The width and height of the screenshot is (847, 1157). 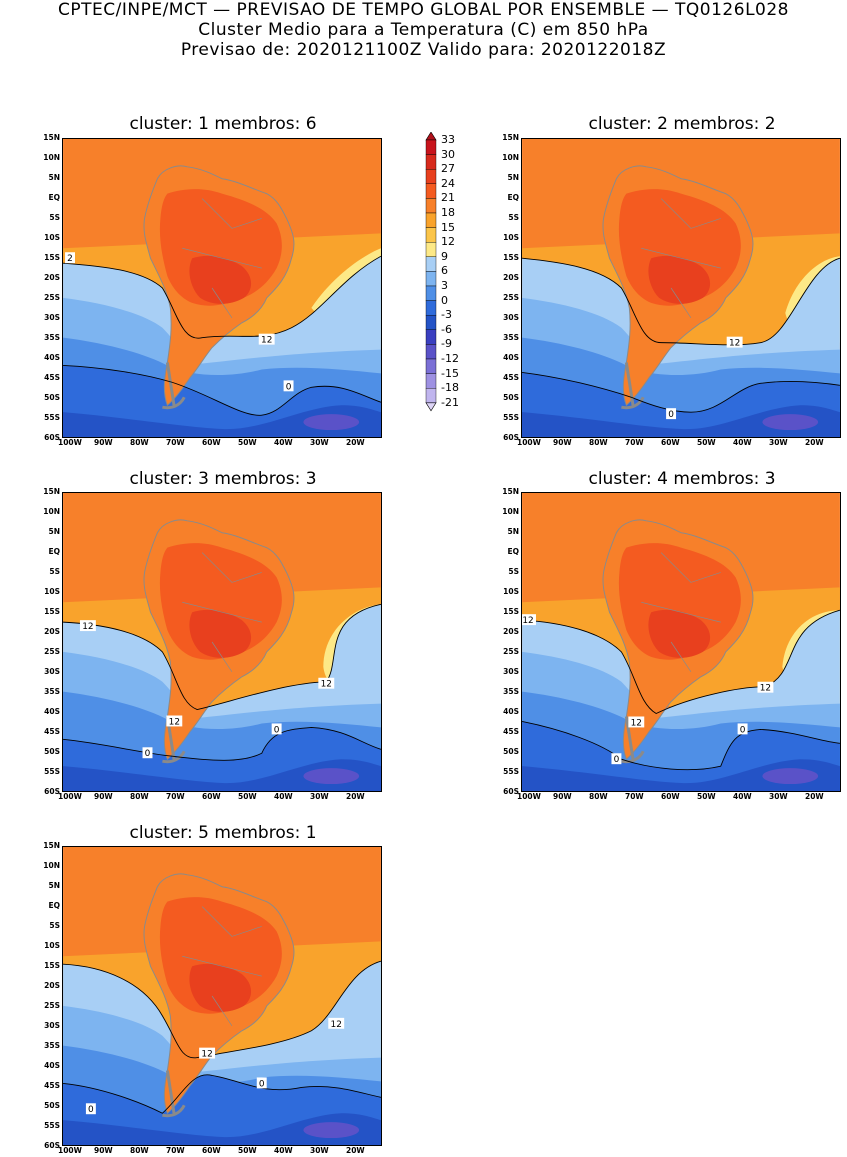 What do you see at coordinates (446, 315) in the screenshot?
I see `legend-level-label: -3` at bounding box center [446, 315].